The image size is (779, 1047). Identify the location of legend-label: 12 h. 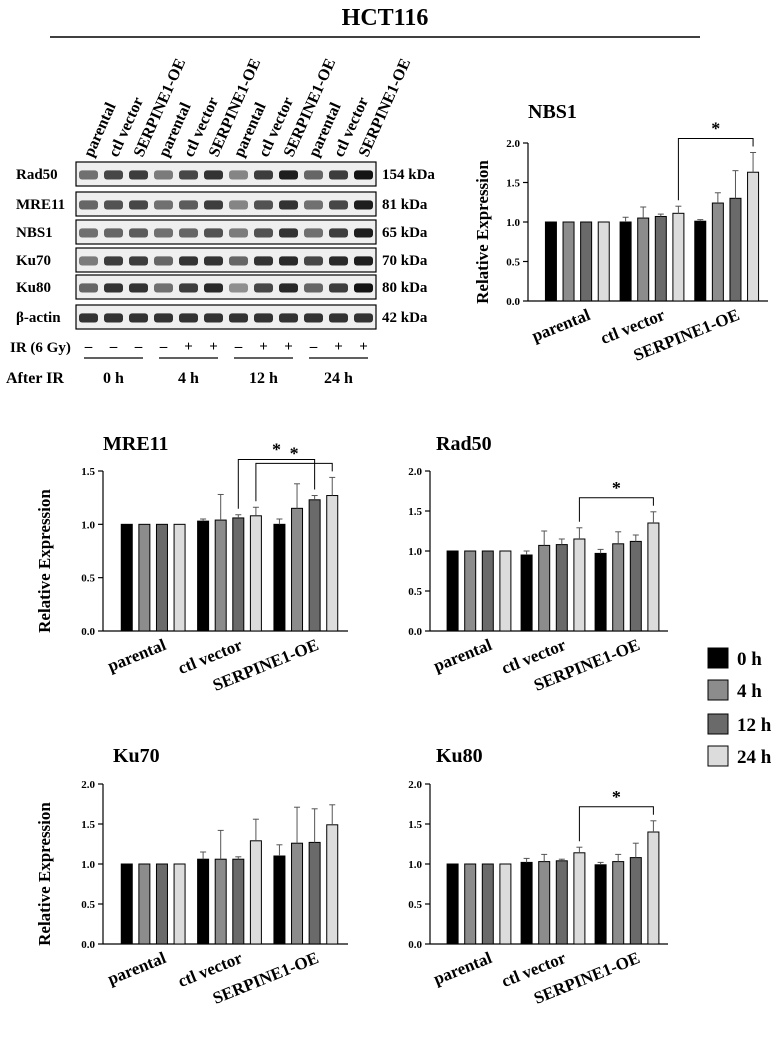
(754, 725).